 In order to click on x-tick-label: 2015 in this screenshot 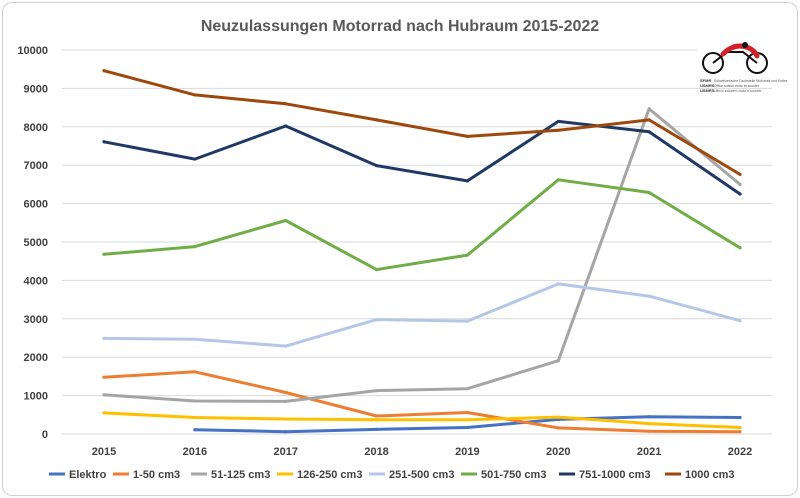, I will do `click(104, 452)`.